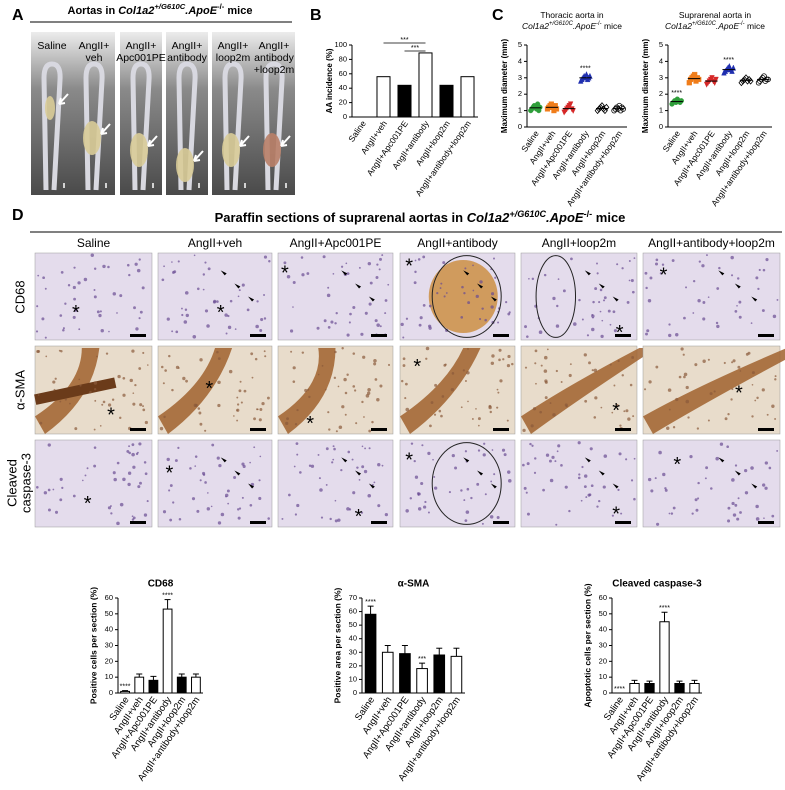 Image resolution: width=785 pixels, height=790 pixels. I want to click on arrow, so click(244, 141).